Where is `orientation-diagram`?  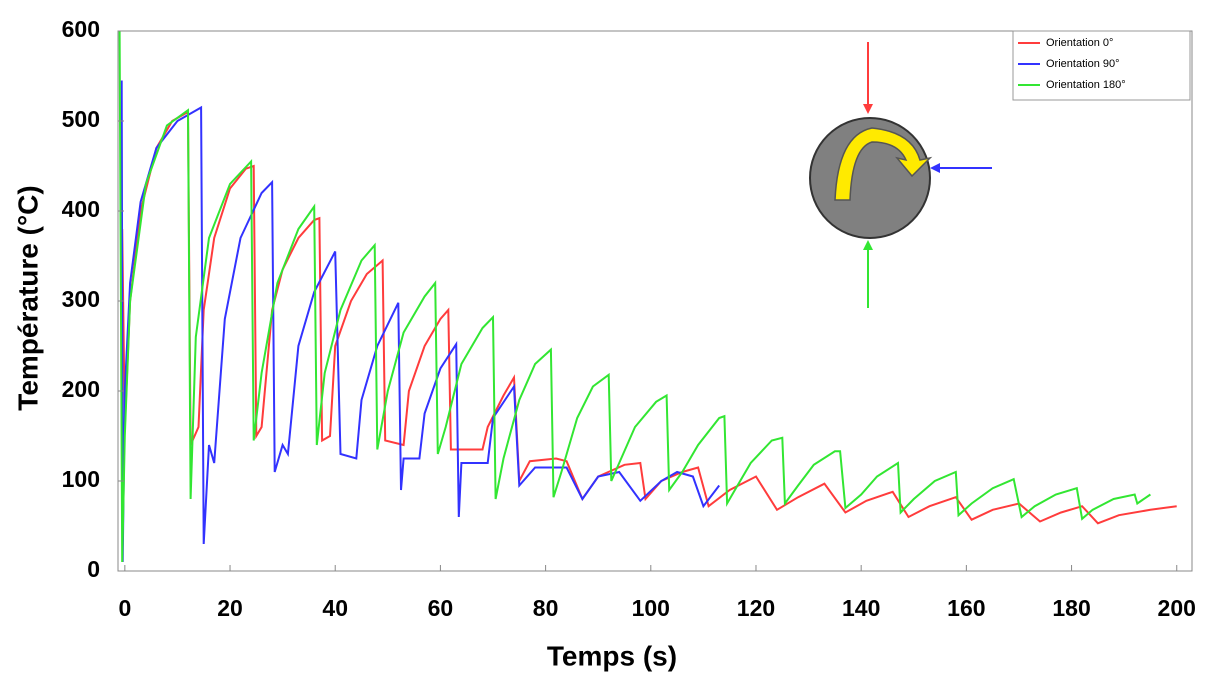
orientation-diagram is located at coordinates (900, 175).